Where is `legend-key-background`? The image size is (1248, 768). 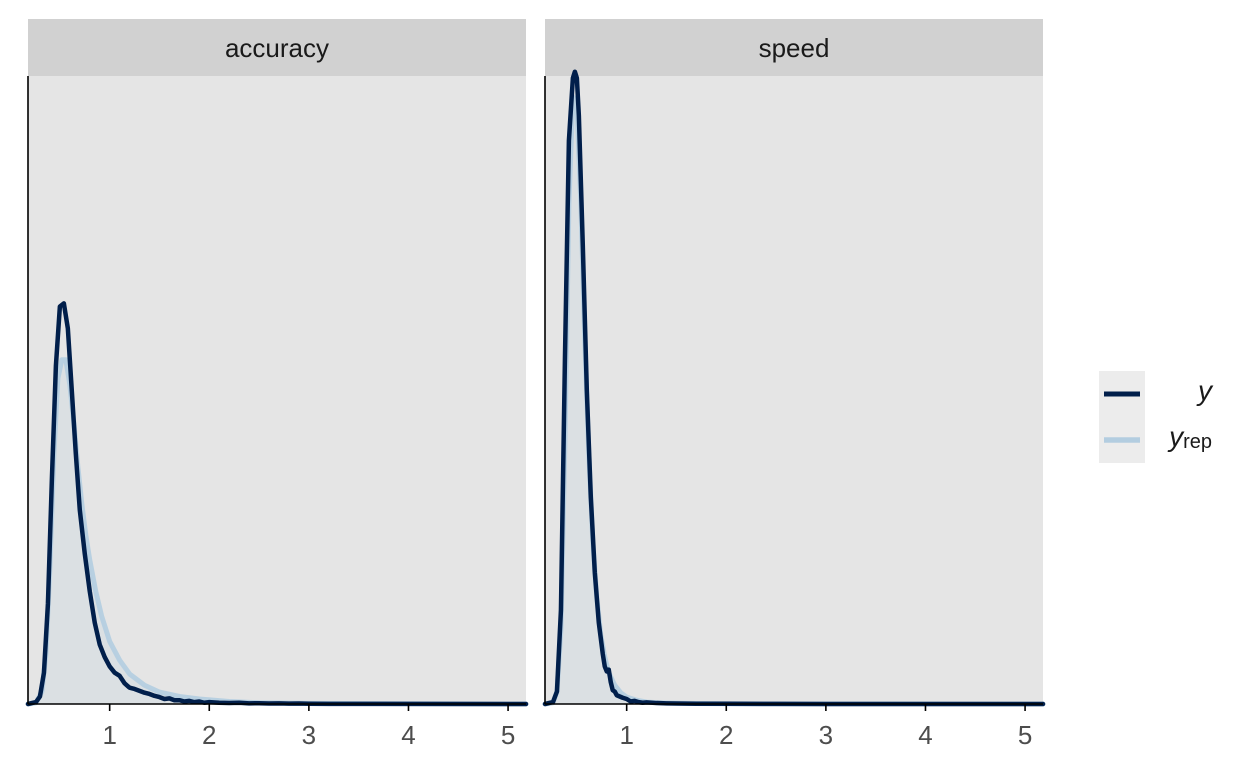
legend-key-background is located at coordinates (1122, 417).